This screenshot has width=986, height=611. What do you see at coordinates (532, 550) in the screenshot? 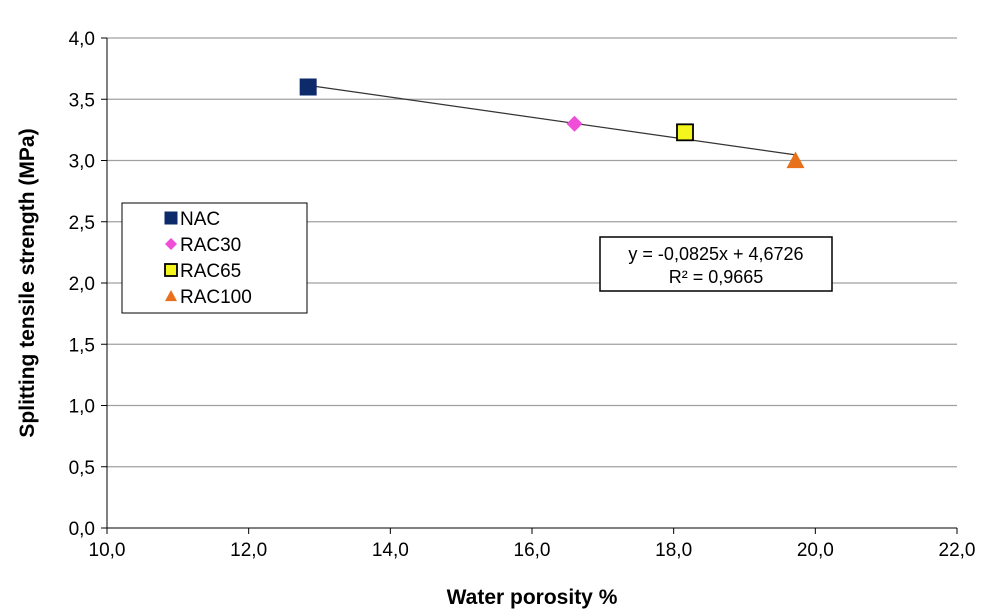
I see `x-tick-label: 16,0` at bounding box center [532, 550].